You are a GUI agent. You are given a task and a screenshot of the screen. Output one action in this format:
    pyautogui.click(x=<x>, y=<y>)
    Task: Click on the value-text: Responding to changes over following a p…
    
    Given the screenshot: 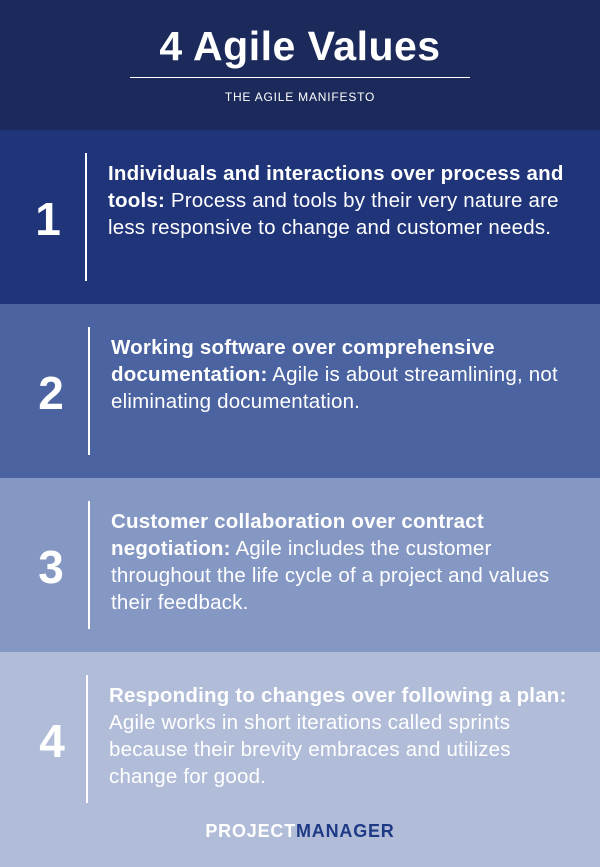 What is the action you would take?
    pyautogui.click(x=344, y=736)
    